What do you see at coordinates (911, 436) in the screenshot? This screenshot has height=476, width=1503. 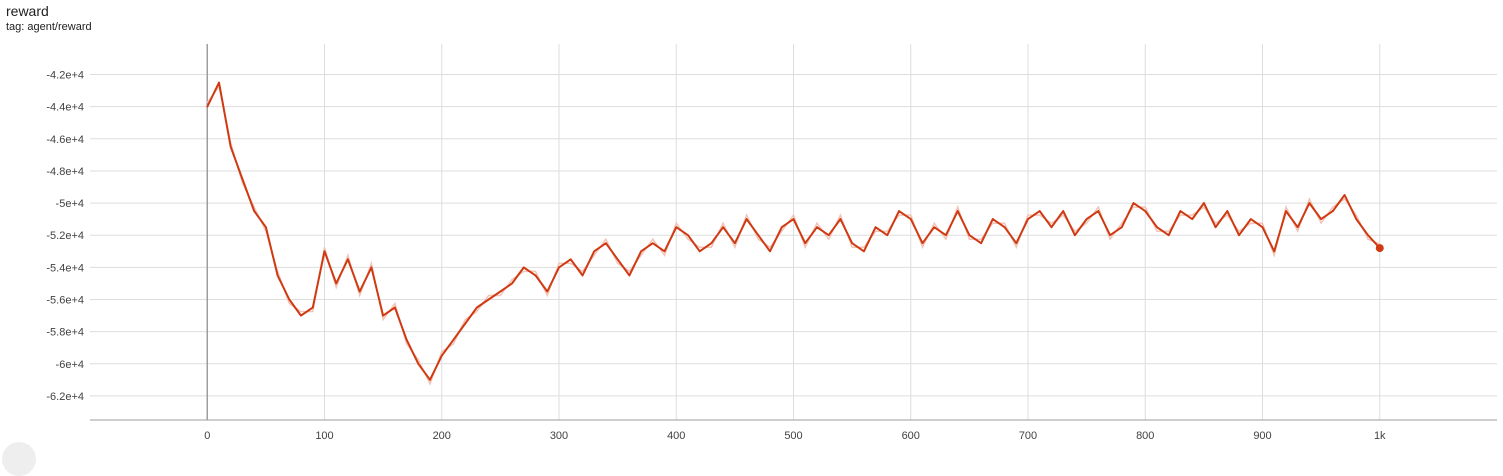 I see `x-tick-label: 600` at bounding box center [911, 436].